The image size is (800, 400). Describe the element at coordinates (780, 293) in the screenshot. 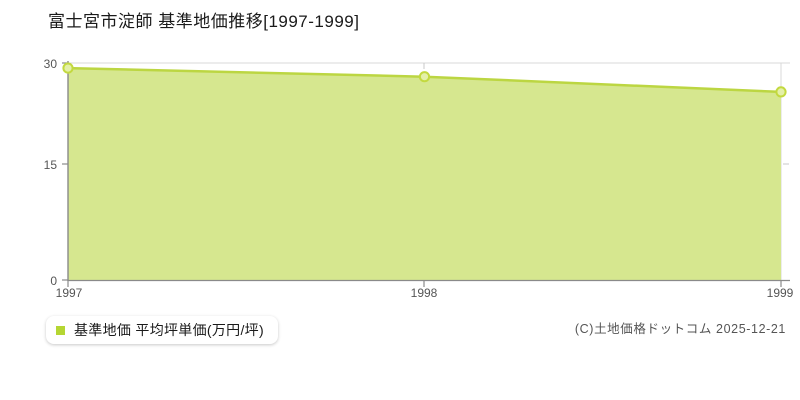

I see `x-axis-tick-label-1999: 1999` at that location.